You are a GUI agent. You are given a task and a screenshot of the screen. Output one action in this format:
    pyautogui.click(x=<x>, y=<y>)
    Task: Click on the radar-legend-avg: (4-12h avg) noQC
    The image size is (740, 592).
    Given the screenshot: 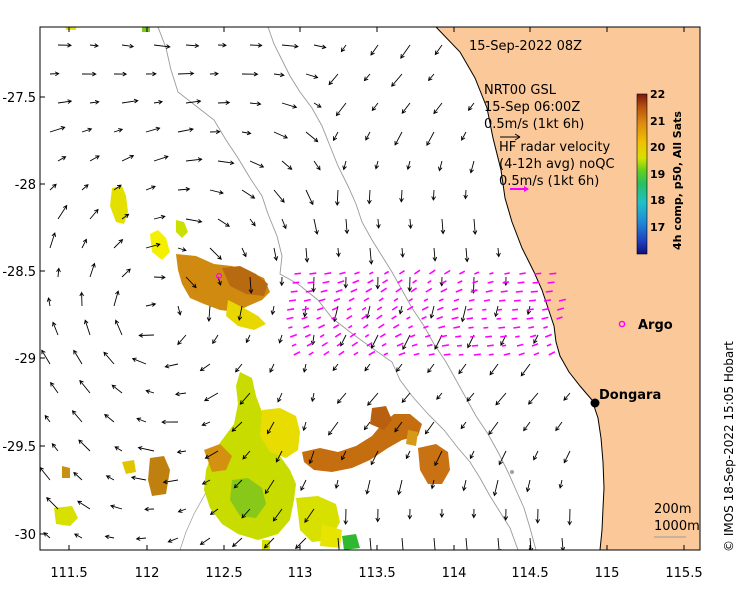 What is the action you would take?
    pyautogui.click(x=557, y=164)
    